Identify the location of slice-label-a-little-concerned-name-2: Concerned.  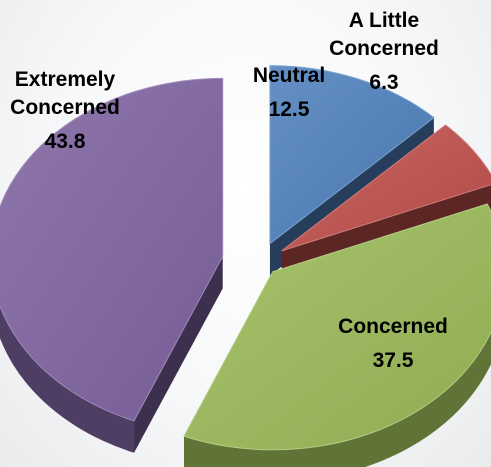
(384, 48).